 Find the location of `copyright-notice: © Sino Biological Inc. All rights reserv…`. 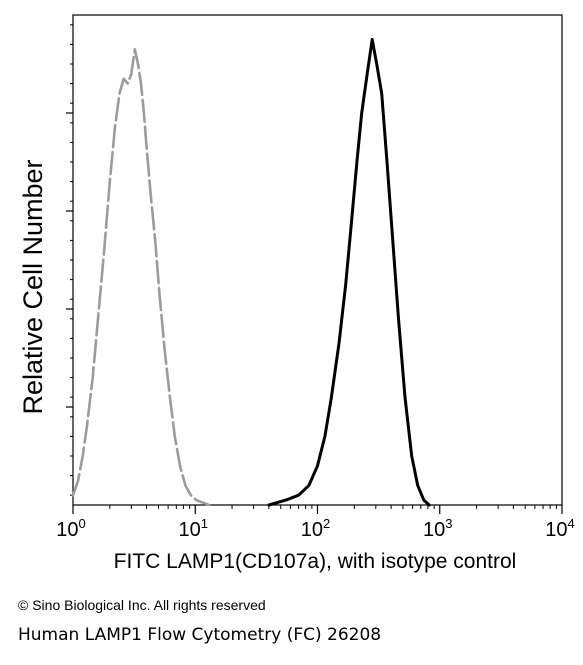

copyright-notice: © Sino Biological Inc. All rights reserv… is located at coordinates (142, 605).